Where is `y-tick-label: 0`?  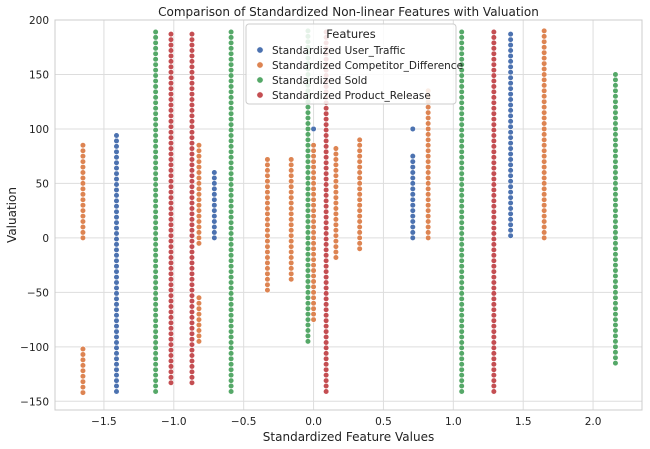 y-tick-label: 0 is located at coordinates (45, 239).